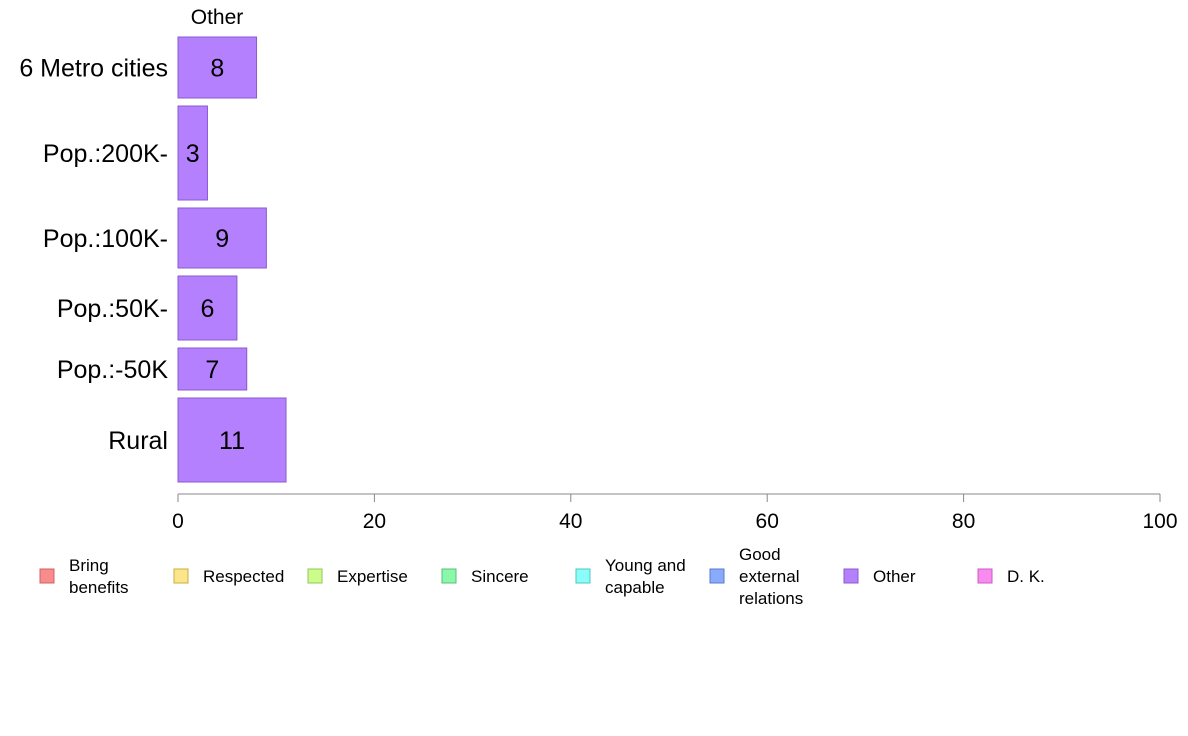 The image size is (1188, 736). What do you see at coordinates (217, 17) in the screenshot?
I see `series-title: Other` at bounding box center [217, 17].